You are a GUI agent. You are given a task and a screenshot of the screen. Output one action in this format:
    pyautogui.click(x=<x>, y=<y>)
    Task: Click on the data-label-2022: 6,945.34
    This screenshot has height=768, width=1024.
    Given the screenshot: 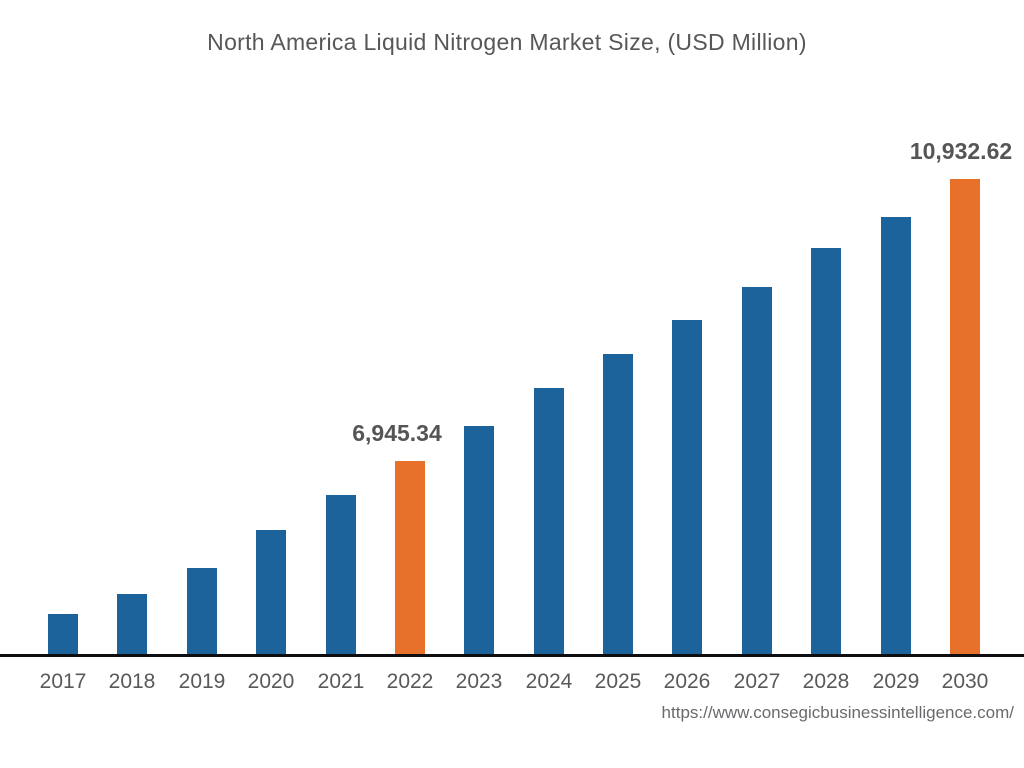 What is the action you would take?
    pyautogui.click(x=397, y=433)
    